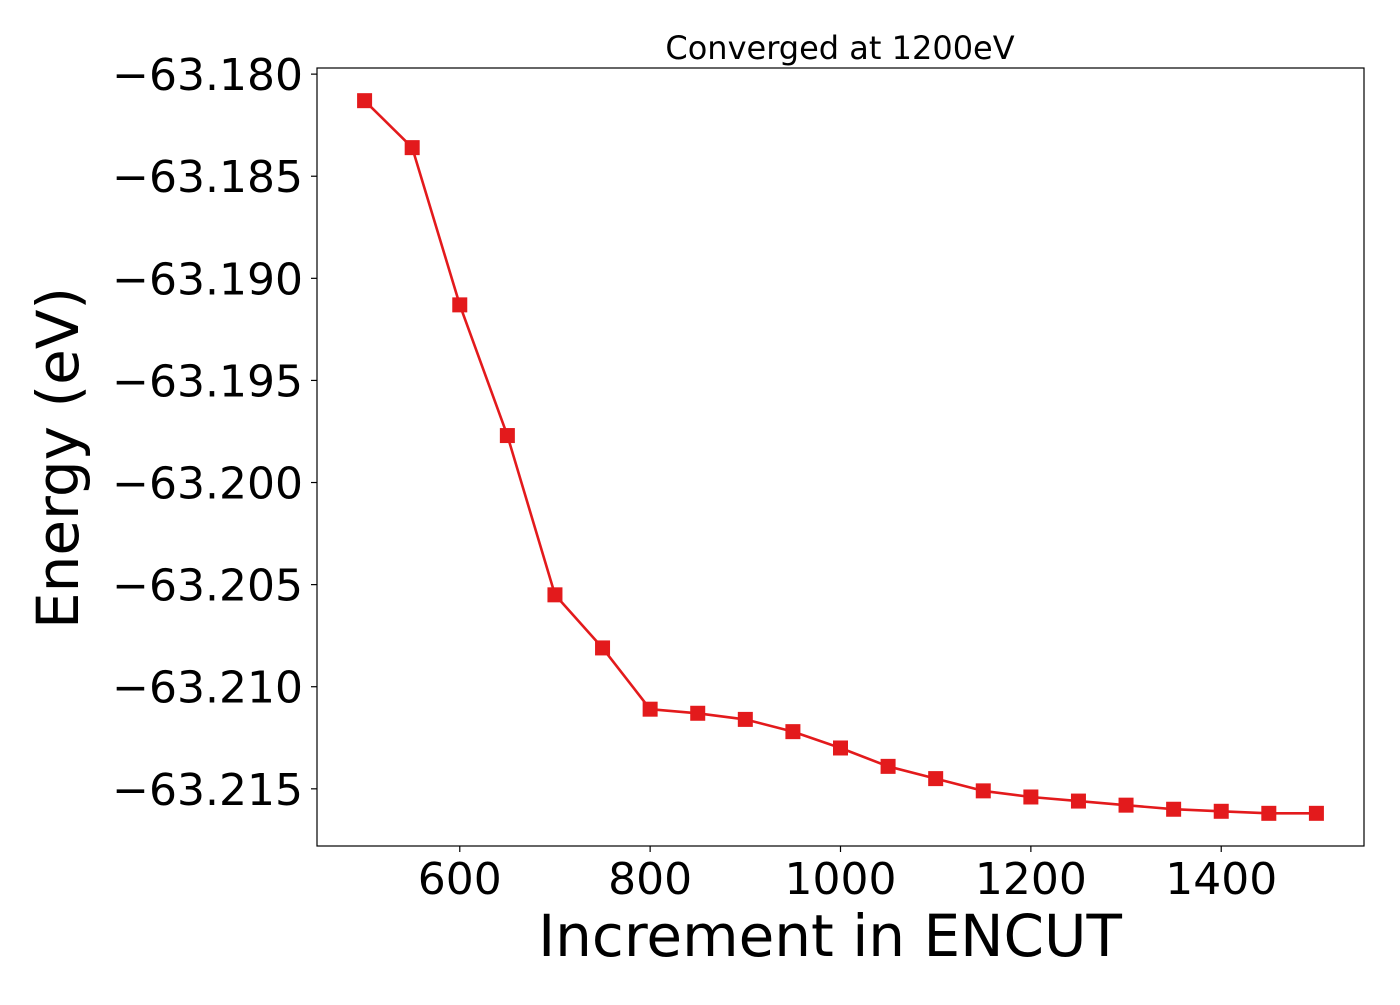 Image resolution: width=1400 pixels, height=1005 pixels. What do you see at coordinates (207, 586) in the screenshot?
I see `y-tick-label: −63.205` at bounding box center [207, 586].